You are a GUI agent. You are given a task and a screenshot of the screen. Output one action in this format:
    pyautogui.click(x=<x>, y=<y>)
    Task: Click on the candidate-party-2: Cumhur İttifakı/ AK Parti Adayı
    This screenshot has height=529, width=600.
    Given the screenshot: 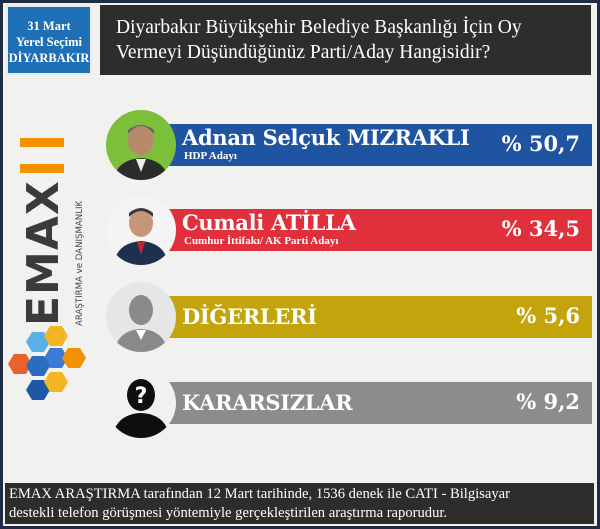 What is the action you would take?
    pyautogui.click(x=261, y=241)
    